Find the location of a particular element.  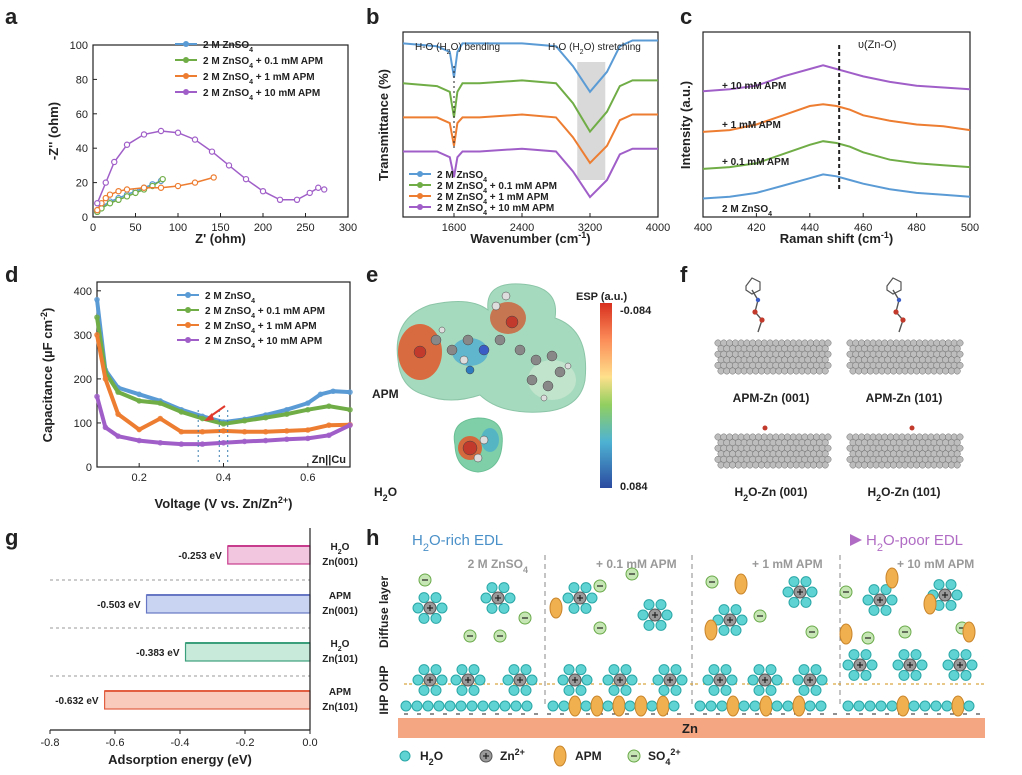

trace-label-znso4: 2 M ZnSO4 is located at coordinates (747, 211).